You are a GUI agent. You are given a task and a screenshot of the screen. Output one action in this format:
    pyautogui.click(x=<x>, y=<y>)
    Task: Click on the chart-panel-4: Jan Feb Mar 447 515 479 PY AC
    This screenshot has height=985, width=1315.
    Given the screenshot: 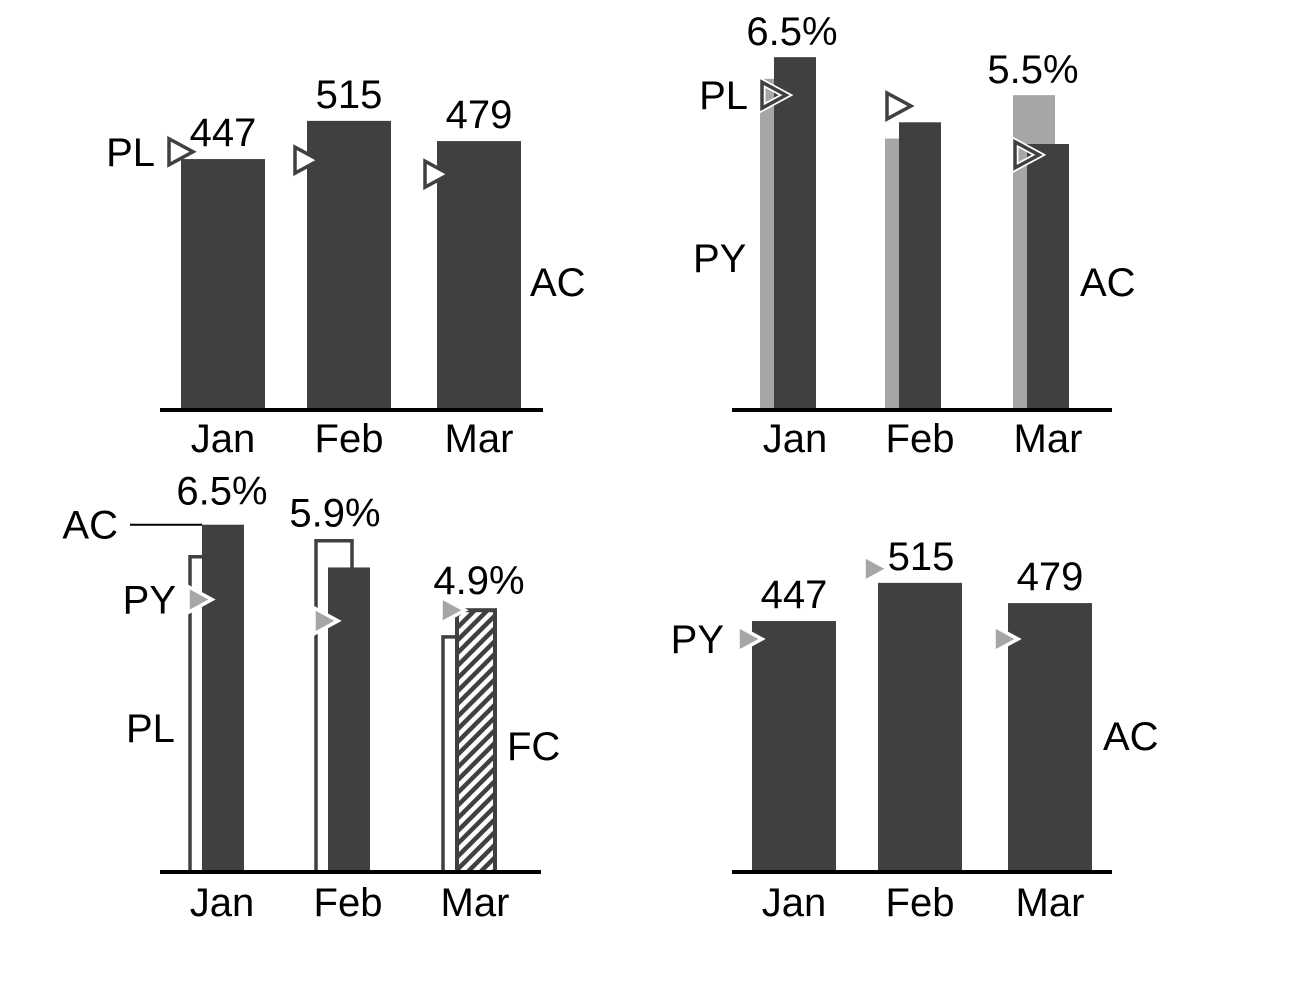 What is the action you would take?
    pyautogui.click(x=915, y=730)
    